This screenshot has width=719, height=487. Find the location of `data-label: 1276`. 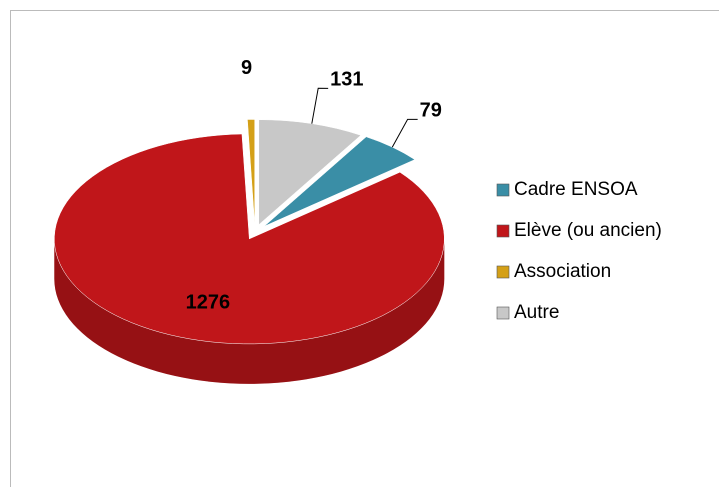

data-label: 1276 is located at coordinates (208, 303).